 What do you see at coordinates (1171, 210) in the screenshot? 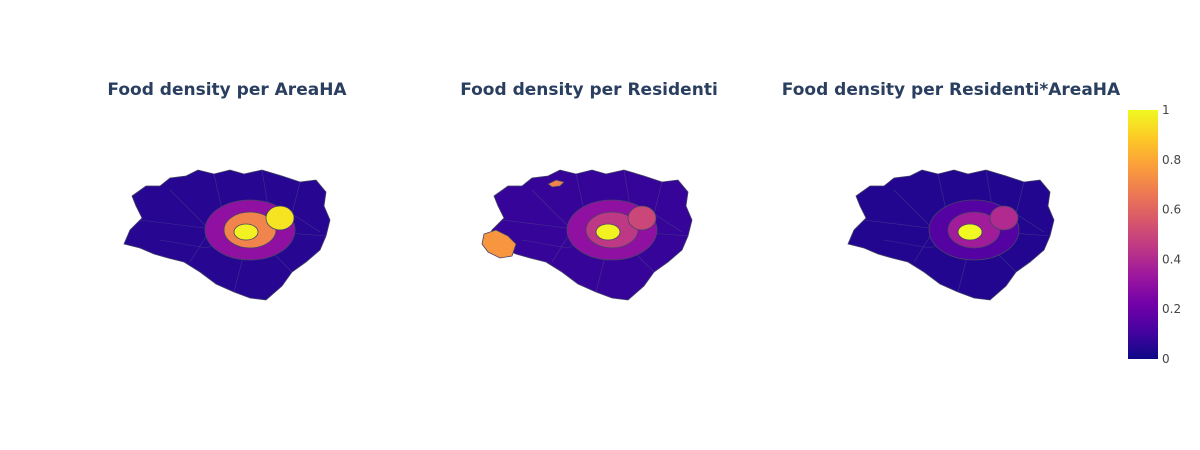
I see `colorbar-tick-label: 0.6` at bounding box center [1171, 210].